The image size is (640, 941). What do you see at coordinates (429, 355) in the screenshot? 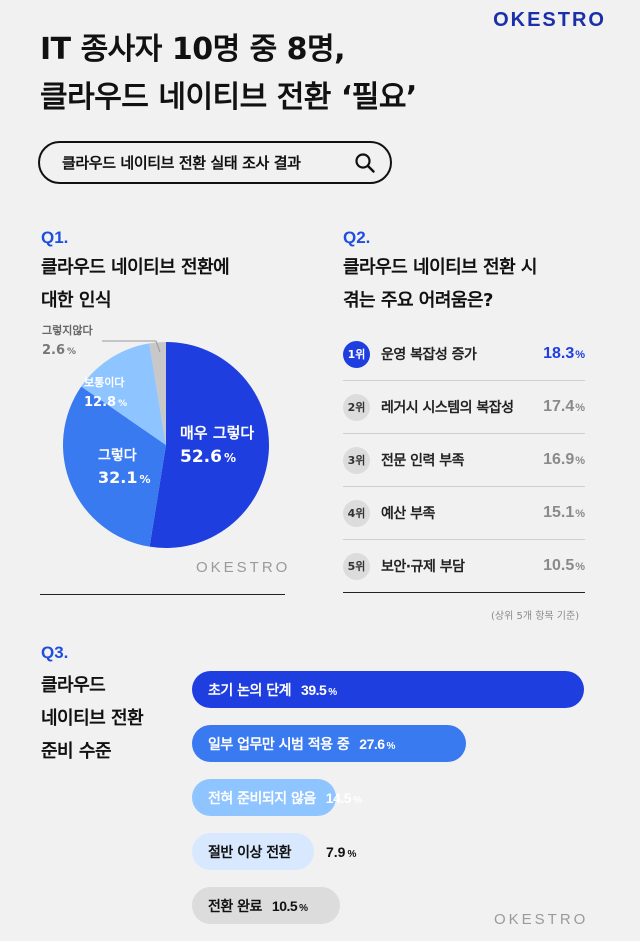
I see `rank-label: 운영 복잡성 증가` at bounding box center [429, 355].